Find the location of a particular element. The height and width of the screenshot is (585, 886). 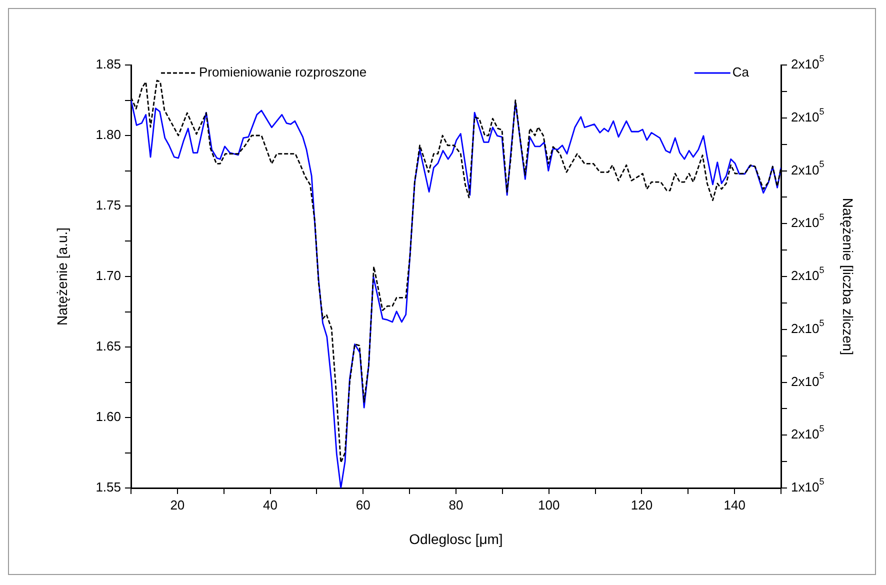

y-tick-label: 1.75 is located at coordinates (108, 205).